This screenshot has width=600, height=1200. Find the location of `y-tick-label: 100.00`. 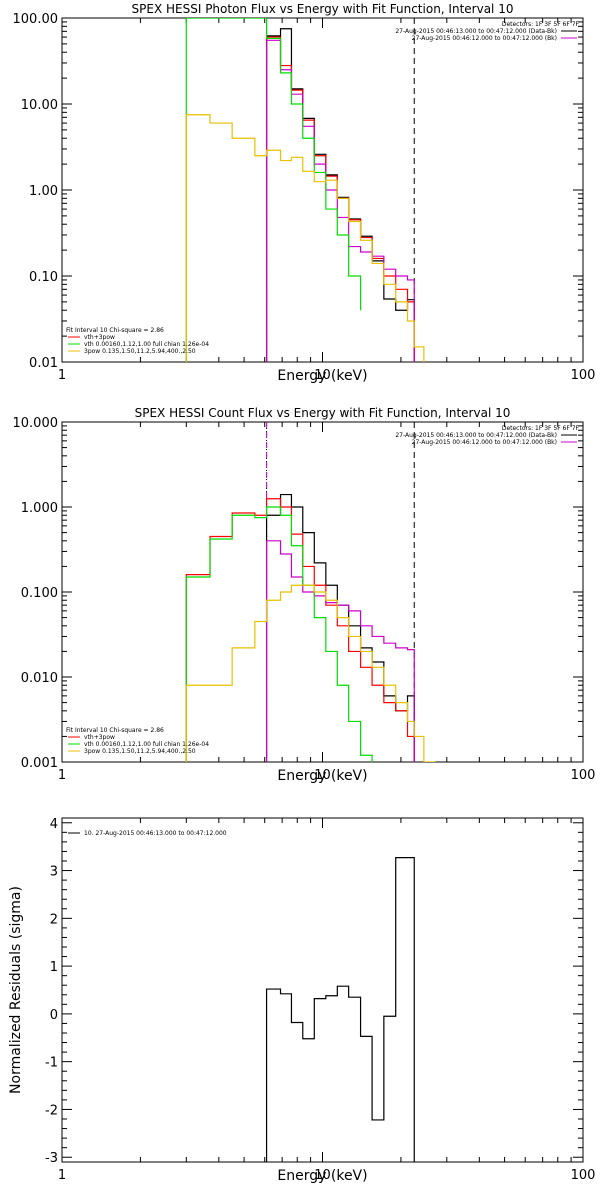

y-tick-label: 100.00 is located at coordinates (36, 19).